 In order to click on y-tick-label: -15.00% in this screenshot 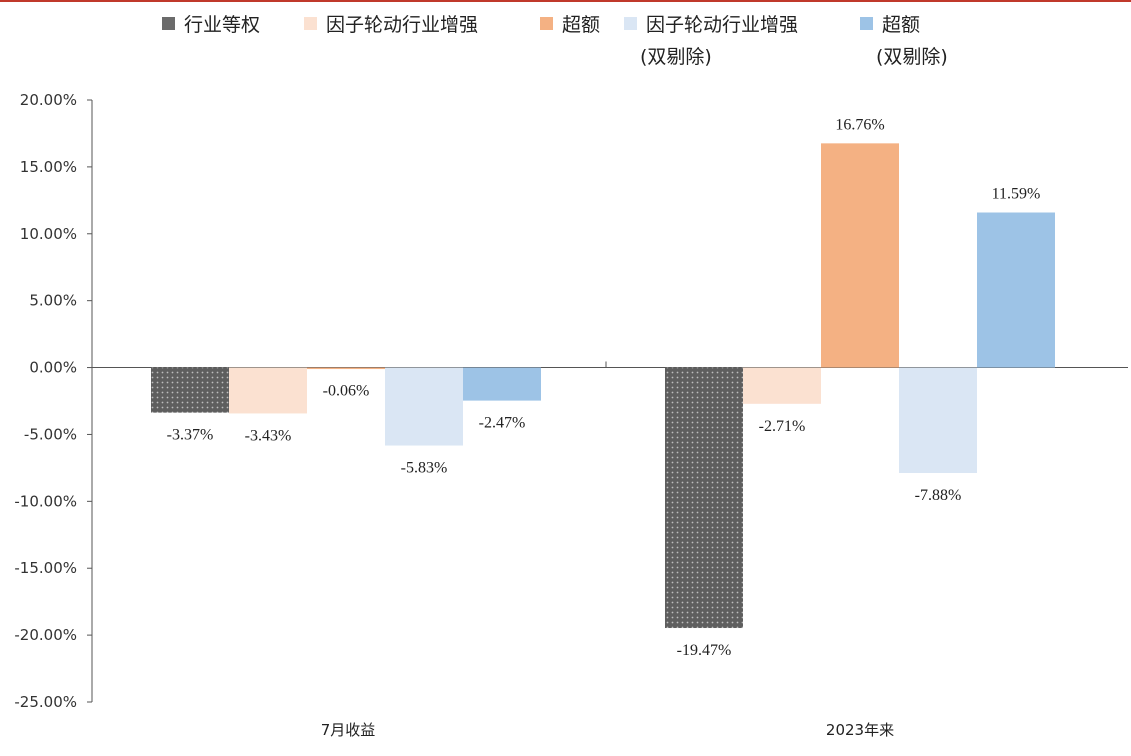, I will do `click(45, 568)`.